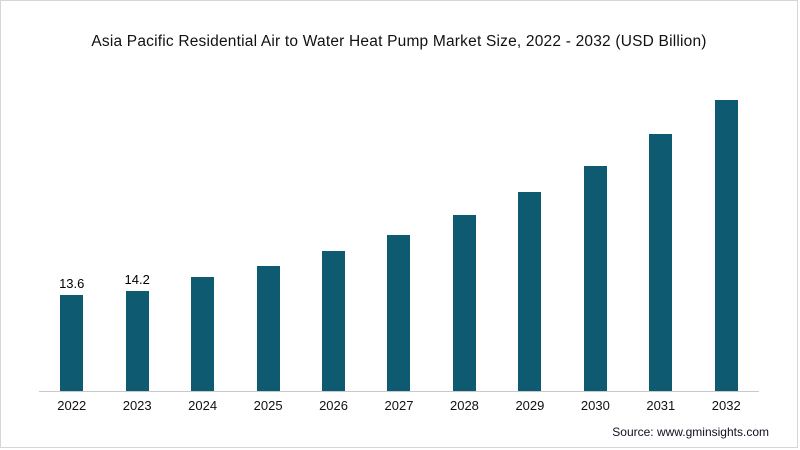 The image size is (800, 450). What do you see at coordinates (137, 279) in the screenshot?
I see `bar-value-label-2023: 14.2` at bounding box center [137, 279].